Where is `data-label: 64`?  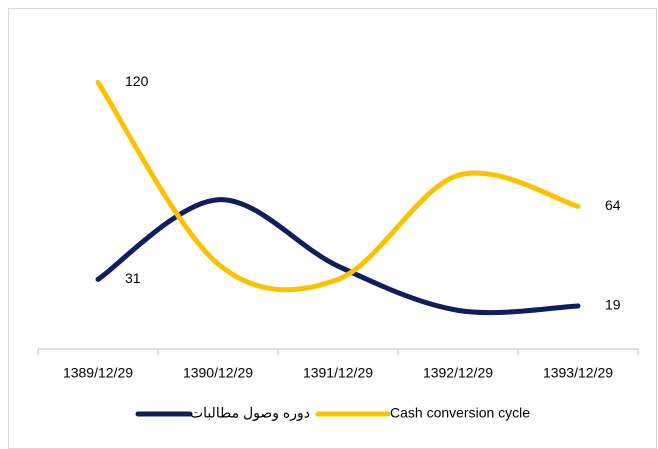
data-label: 64 is located at coordinates (613, 205).